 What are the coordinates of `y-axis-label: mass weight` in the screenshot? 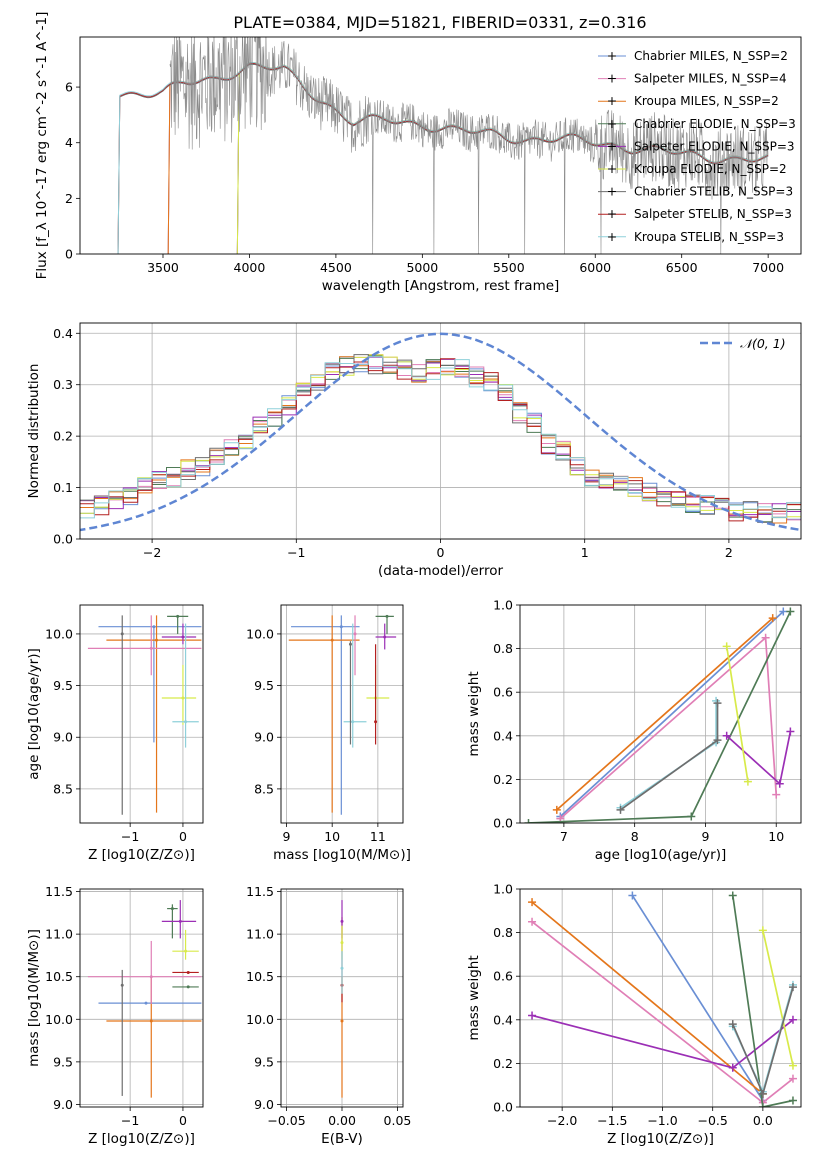 It's located at (474, 997).